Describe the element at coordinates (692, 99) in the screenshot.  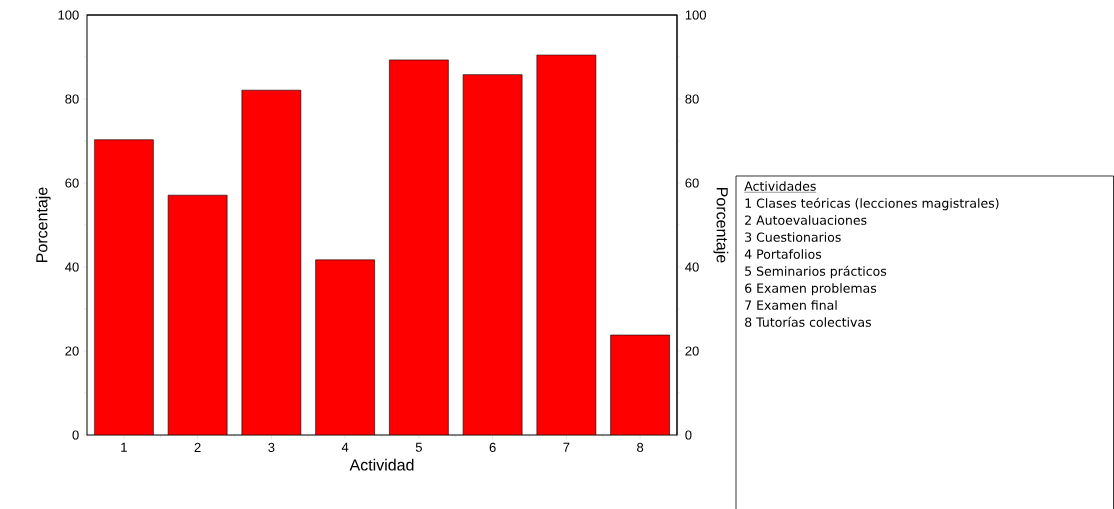
I see `y2-tick-label: 80` at that location.